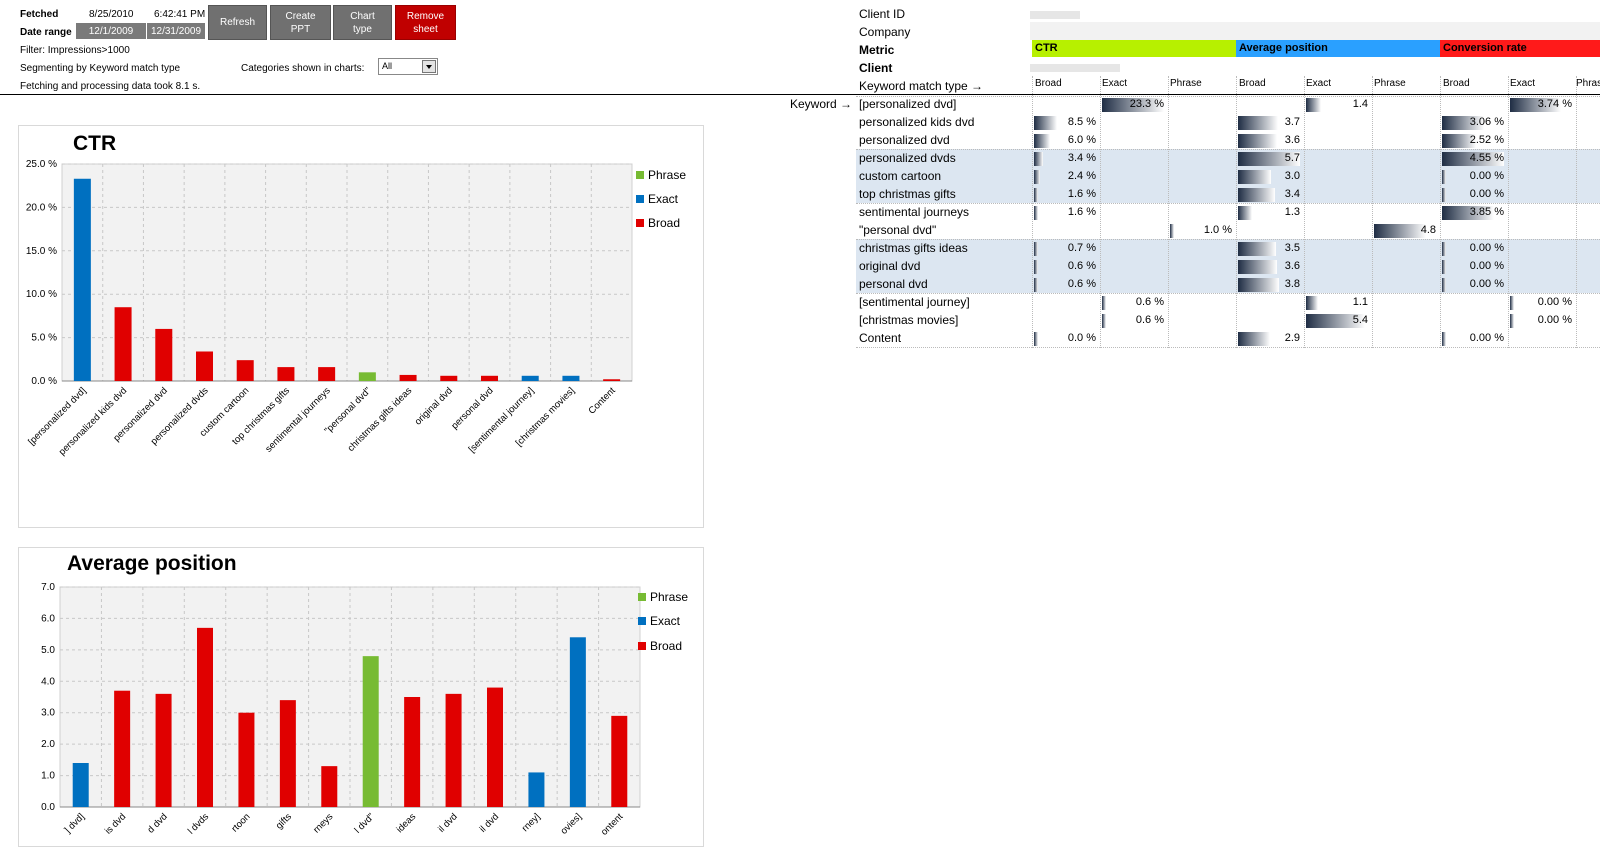 The image size is (1600, 848). Describe the element at coordinates (1081, 338) in the screenshot. I see `table-cell-ctr: 0.0 %` at that location.